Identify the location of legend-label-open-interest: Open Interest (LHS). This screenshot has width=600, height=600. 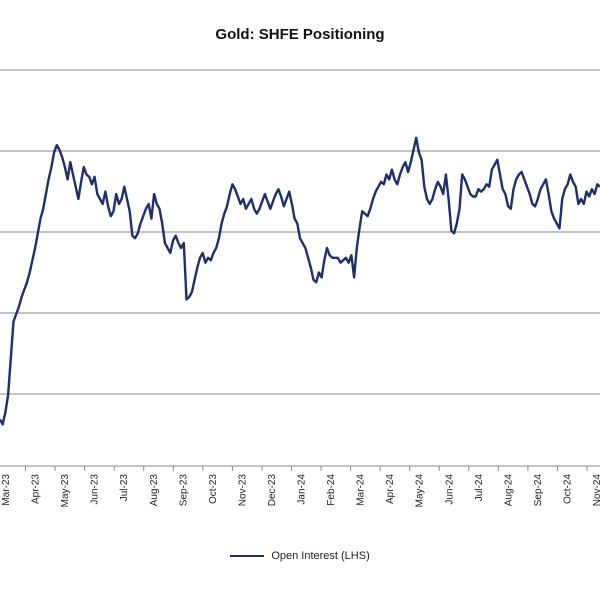
(320, 556).